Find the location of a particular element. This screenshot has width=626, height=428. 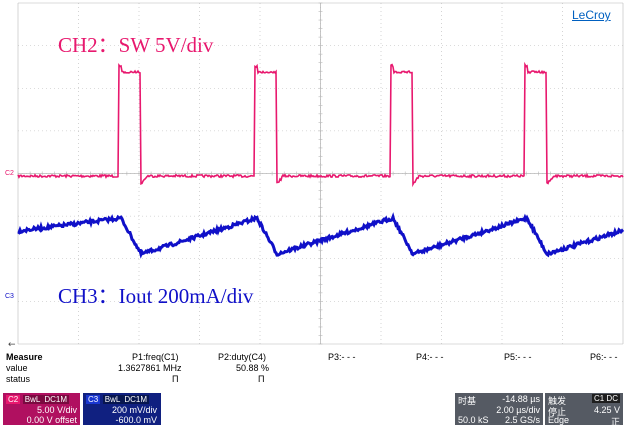

timebase-samples: 50.0 kS is located at coordinates (473, 420).